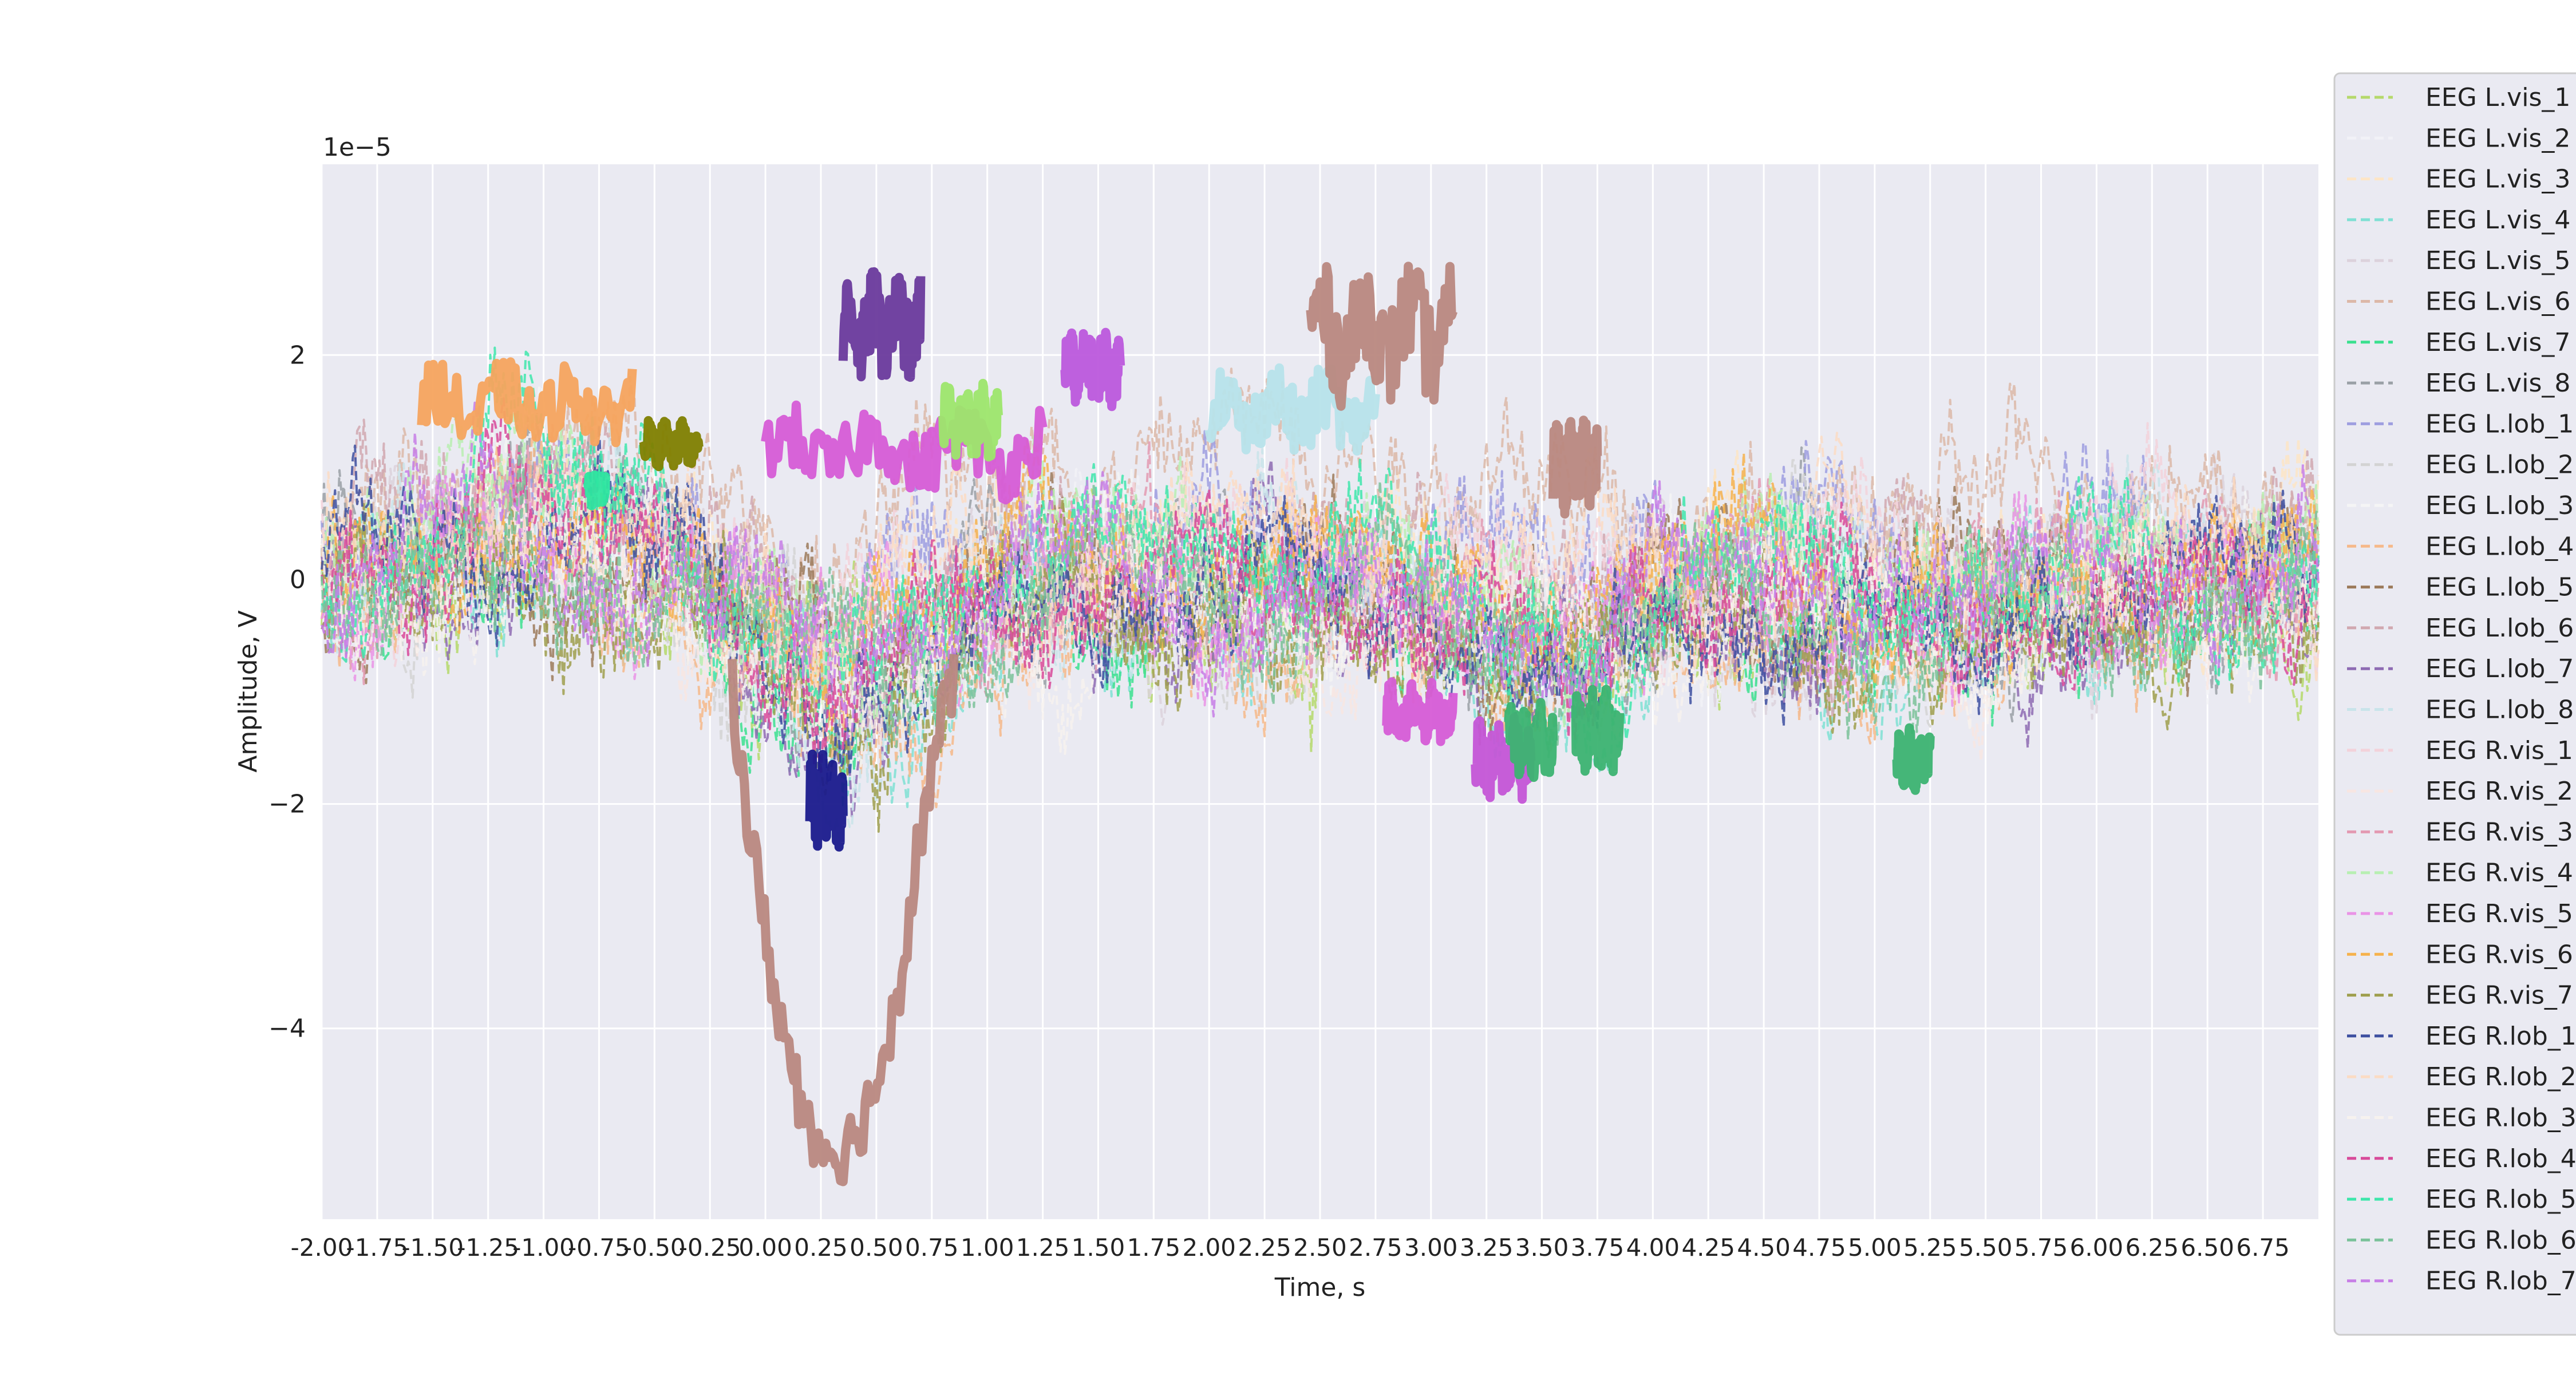  What do you see at coordinates (2497, 383) in the screenshot?
I see `legend-label: EEG L.vis_8` at bounding box center [2497, 383].